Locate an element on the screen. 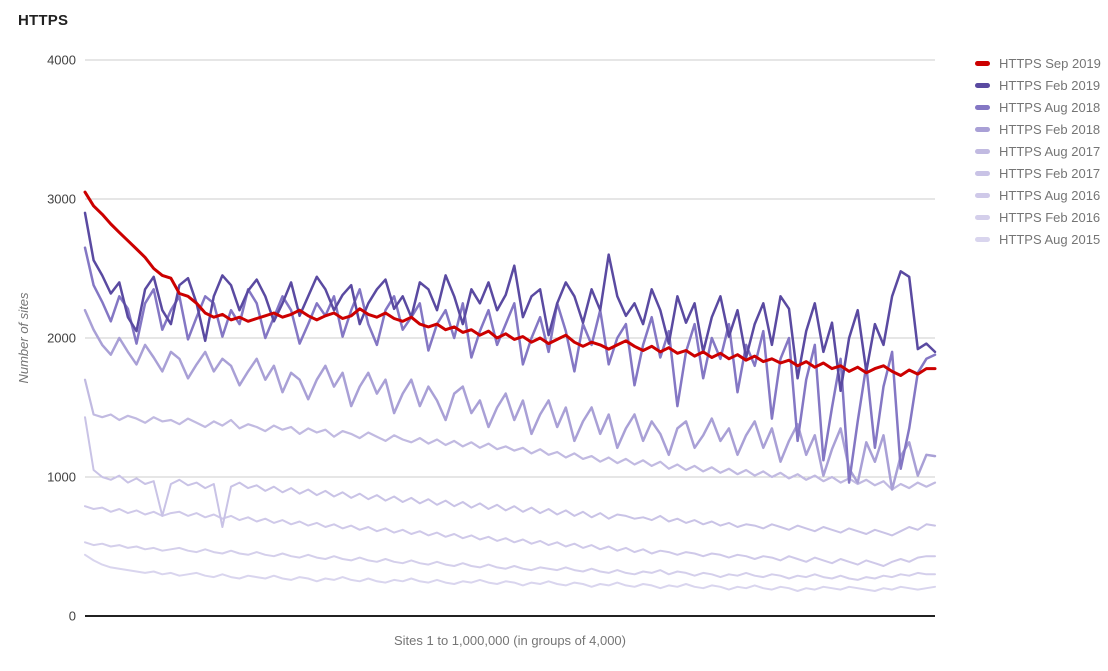  y-axis-tick-labels: 4000 3000 2000 1000 0 is located at coordinates (61, 338).